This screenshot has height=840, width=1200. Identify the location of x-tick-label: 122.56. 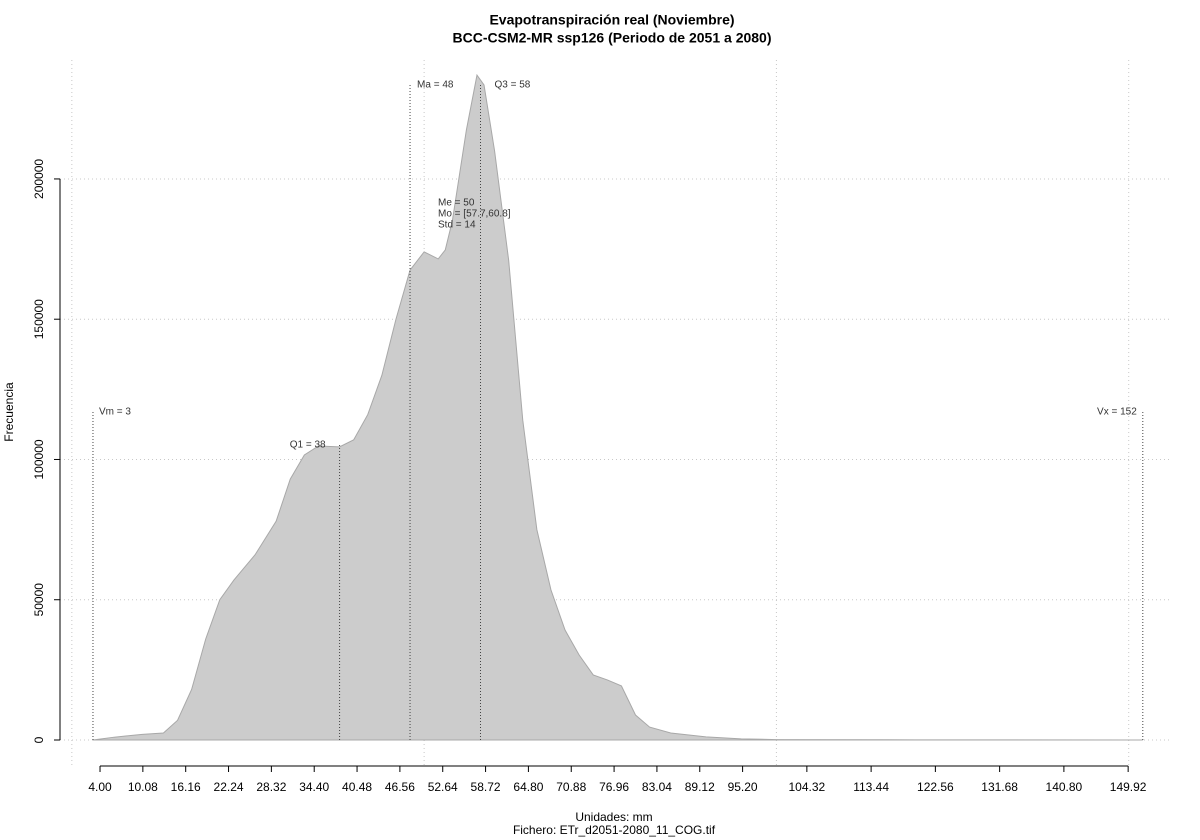
(935, 787).